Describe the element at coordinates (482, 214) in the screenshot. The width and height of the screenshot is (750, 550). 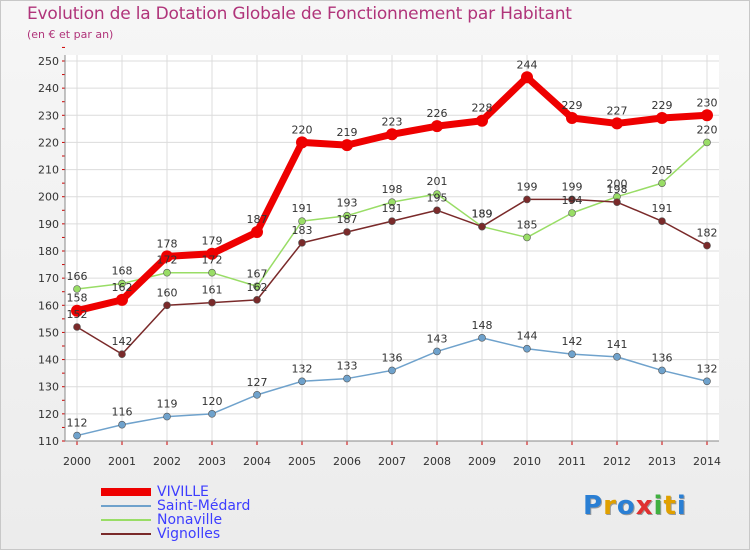
I see `data-label: 189` at that location.